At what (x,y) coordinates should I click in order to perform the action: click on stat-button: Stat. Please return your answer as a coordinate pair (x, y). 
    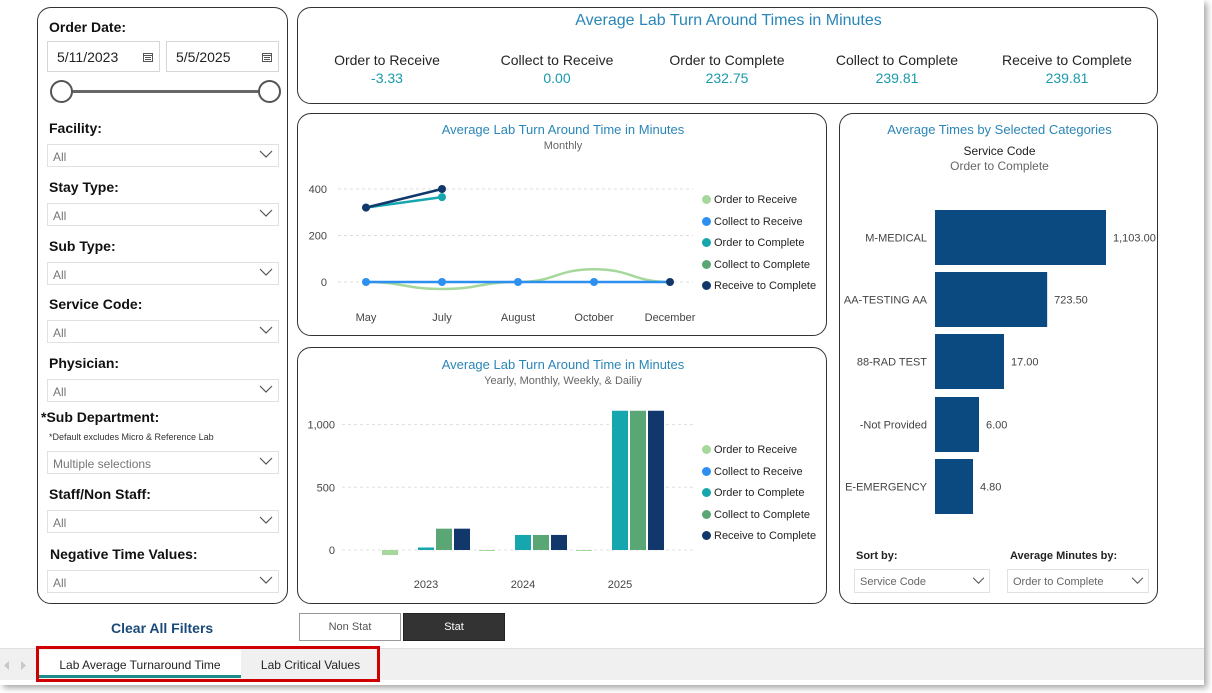
    Looking at the image, I should click on (454, 627).